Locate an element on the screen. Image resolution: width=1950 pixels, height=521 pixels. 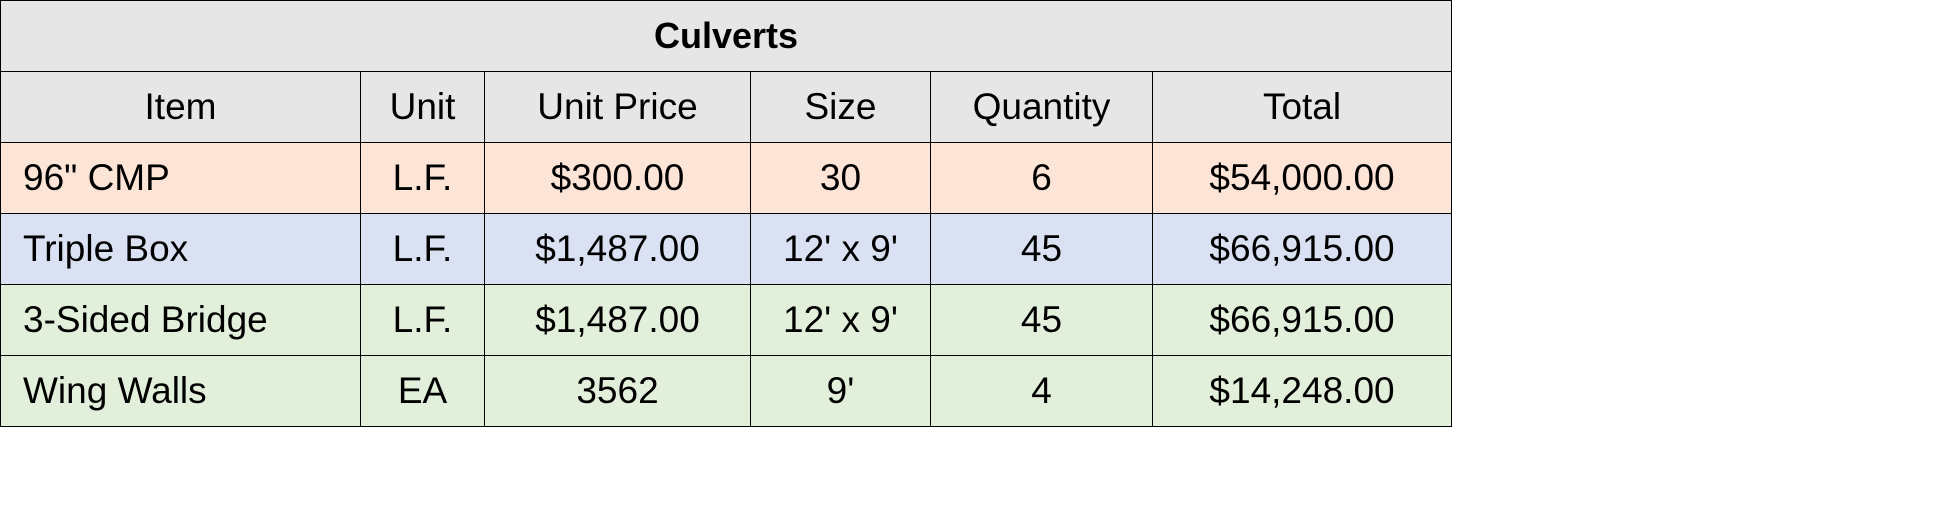
item-cell: Triple Box is located at coordinates (180, 249).